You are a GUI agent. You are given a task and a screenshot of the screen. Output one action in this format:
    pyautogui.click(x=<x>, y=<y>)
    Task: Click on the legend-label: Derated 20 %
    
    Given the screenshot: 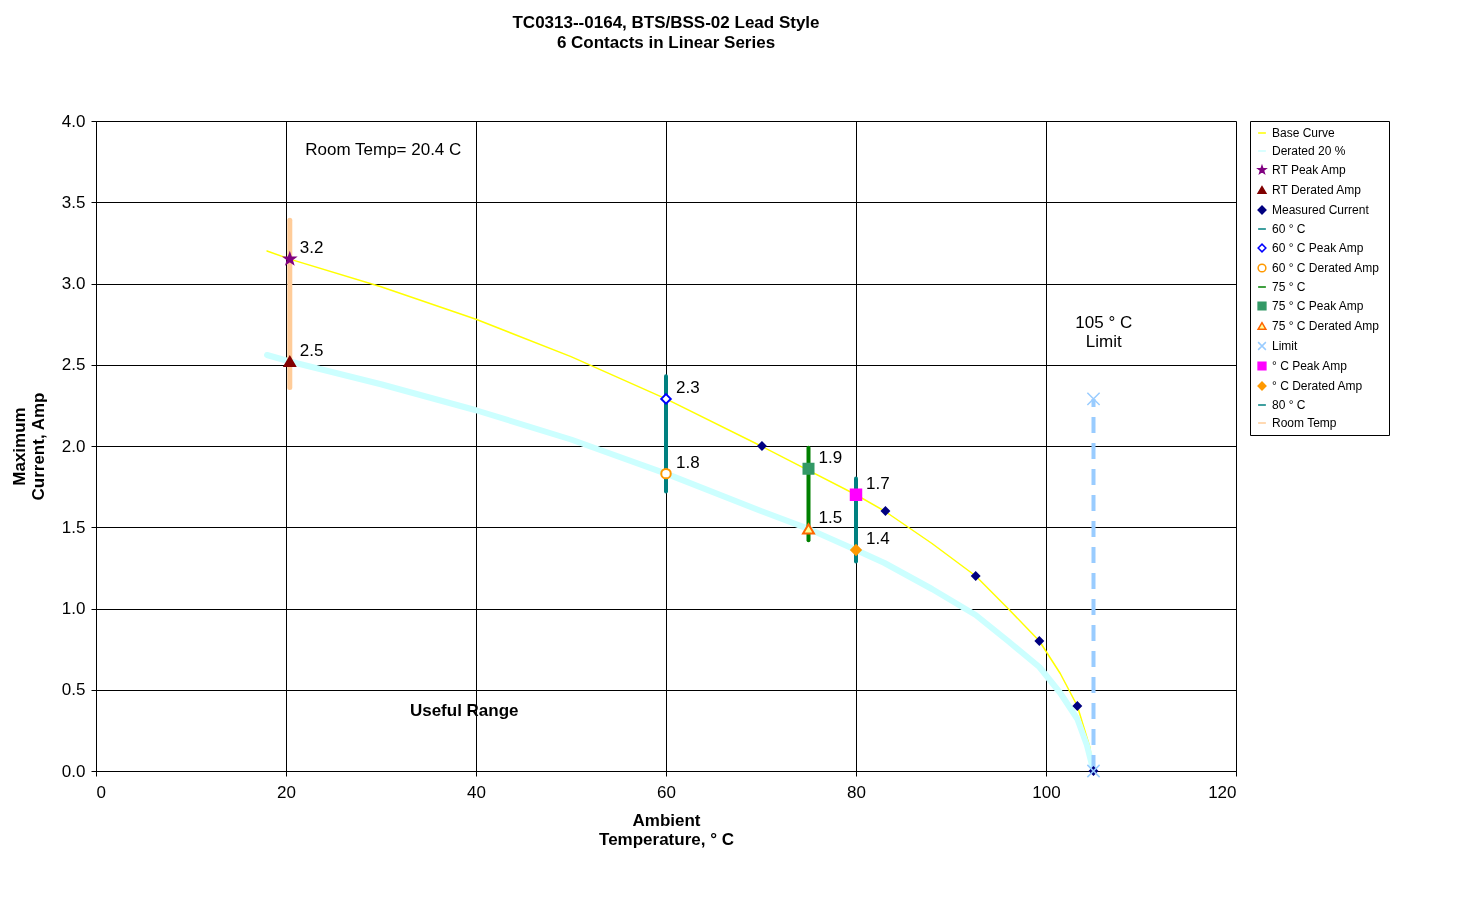 What is the action you would take?
    pyautogui.click(x=1309, y=151)
    